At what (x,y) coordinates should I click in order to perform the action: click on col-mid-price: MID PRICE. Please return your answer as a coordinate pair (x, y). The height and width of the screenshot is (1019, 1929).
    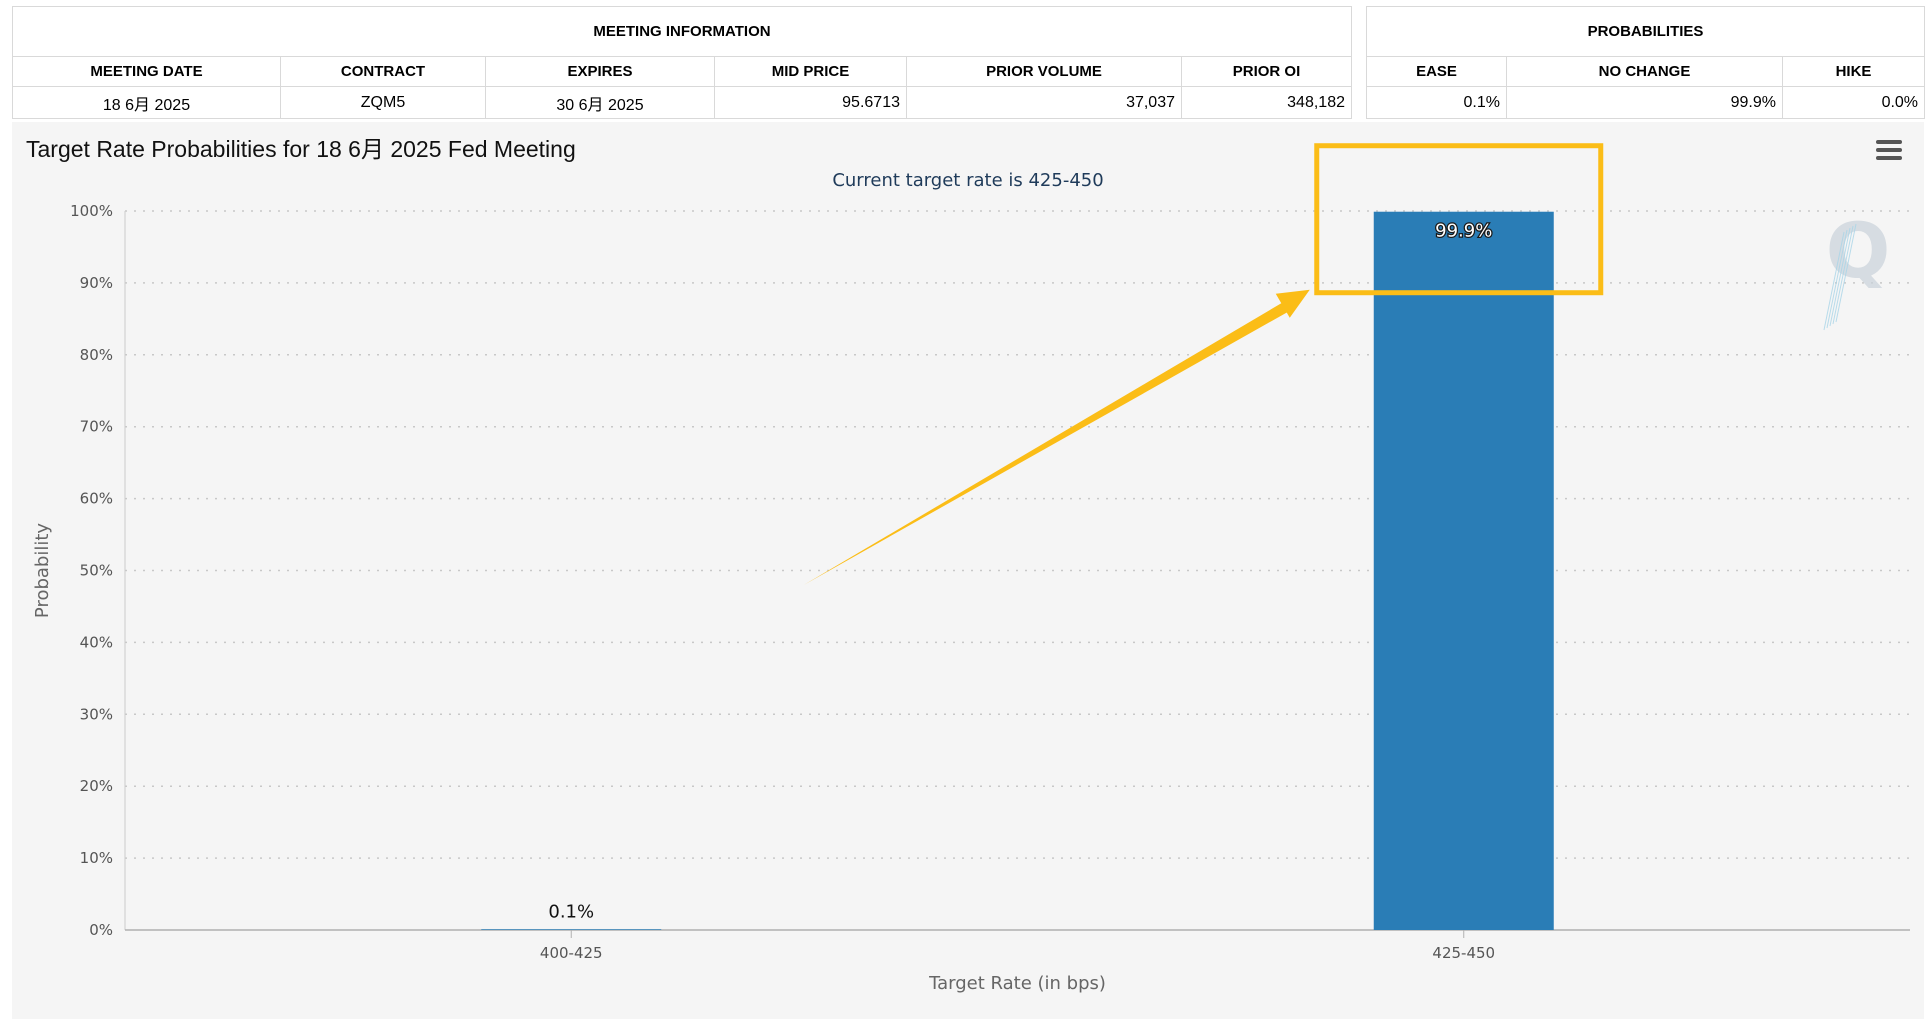
    Looking at the image, I should click on (810, 71).